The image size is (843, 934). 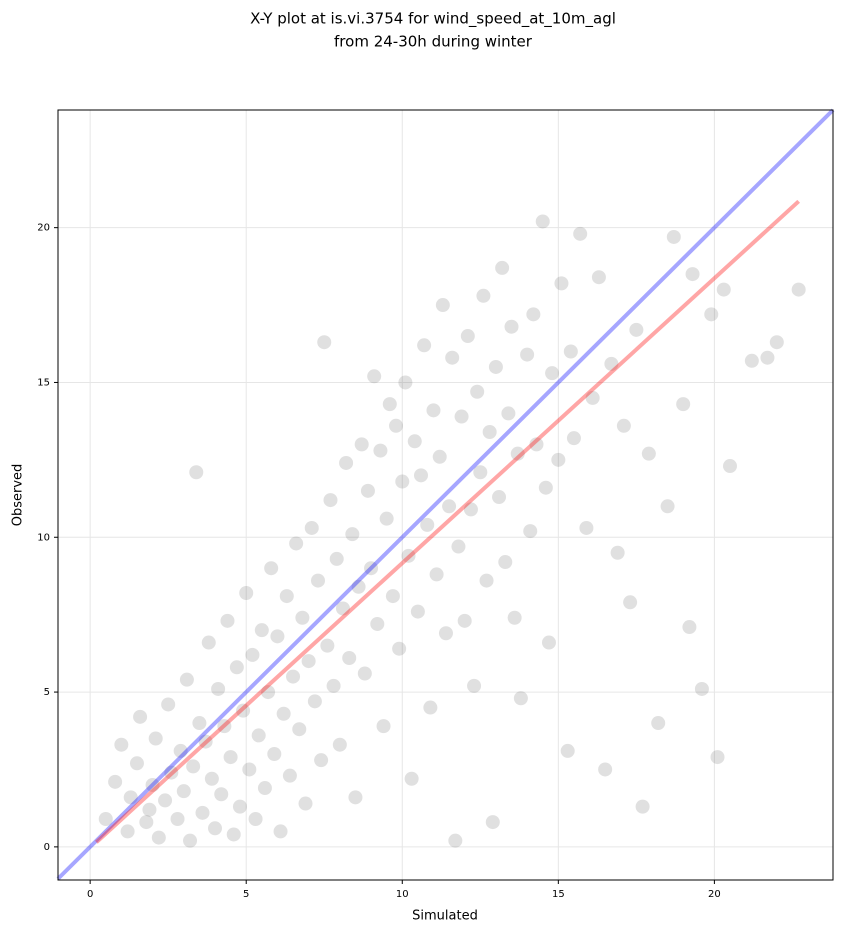 I want to click on chart-subtitle: from 24-30h during winter, so click(x=433, y=42).